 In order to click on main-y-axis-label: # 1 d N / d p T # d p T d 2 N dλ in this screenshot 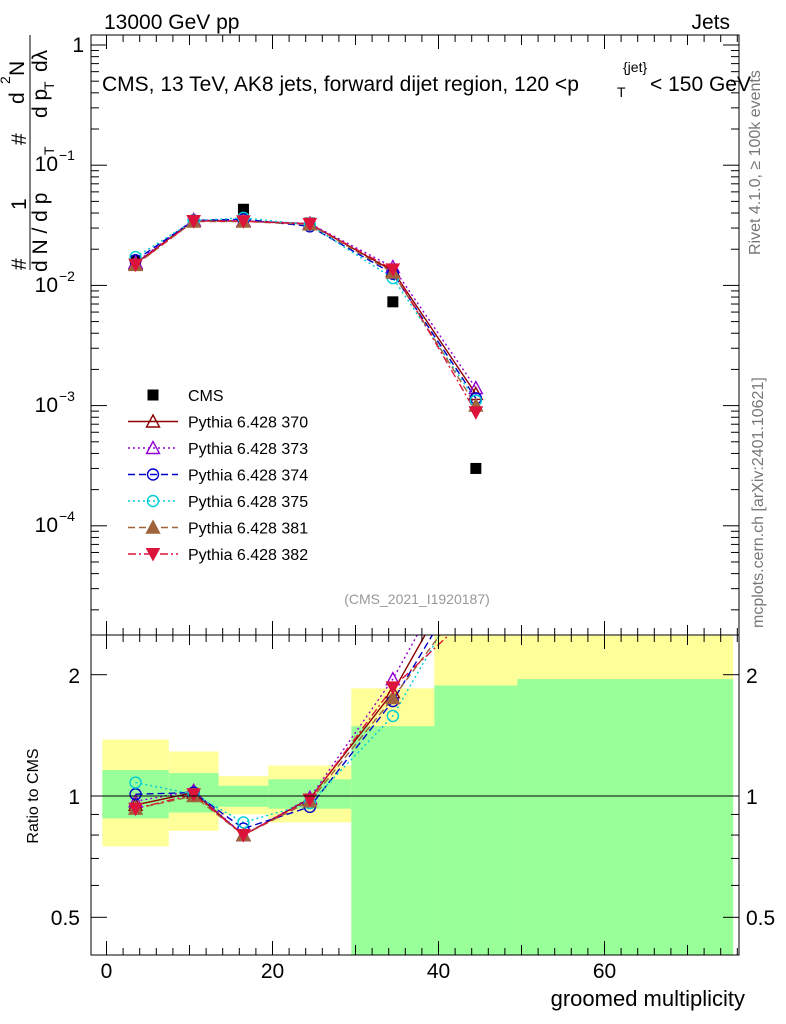, I will do `click(28, 153)`.